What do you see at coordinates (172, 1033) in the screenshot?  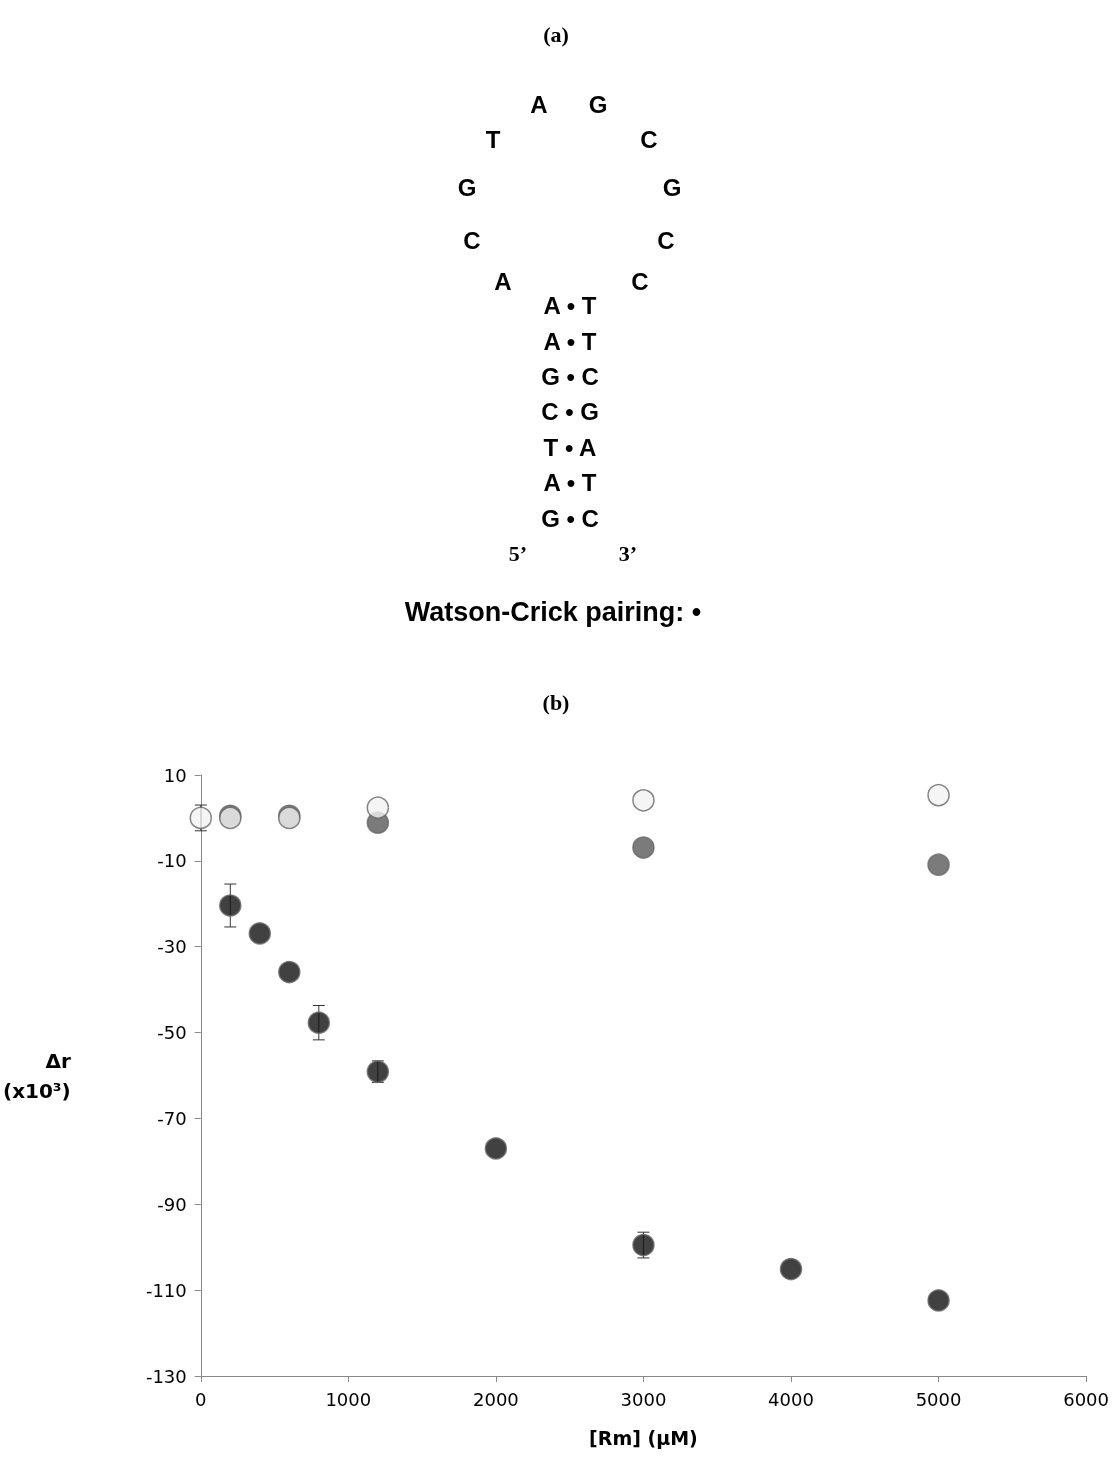 I see `y-tick-label: -50` at bounding box center [172, 1033].